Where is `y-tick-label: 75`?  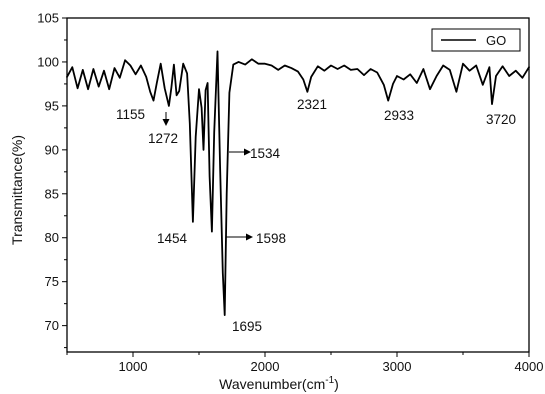
y-tick-label: 75 is located at coordinates (52, 281).